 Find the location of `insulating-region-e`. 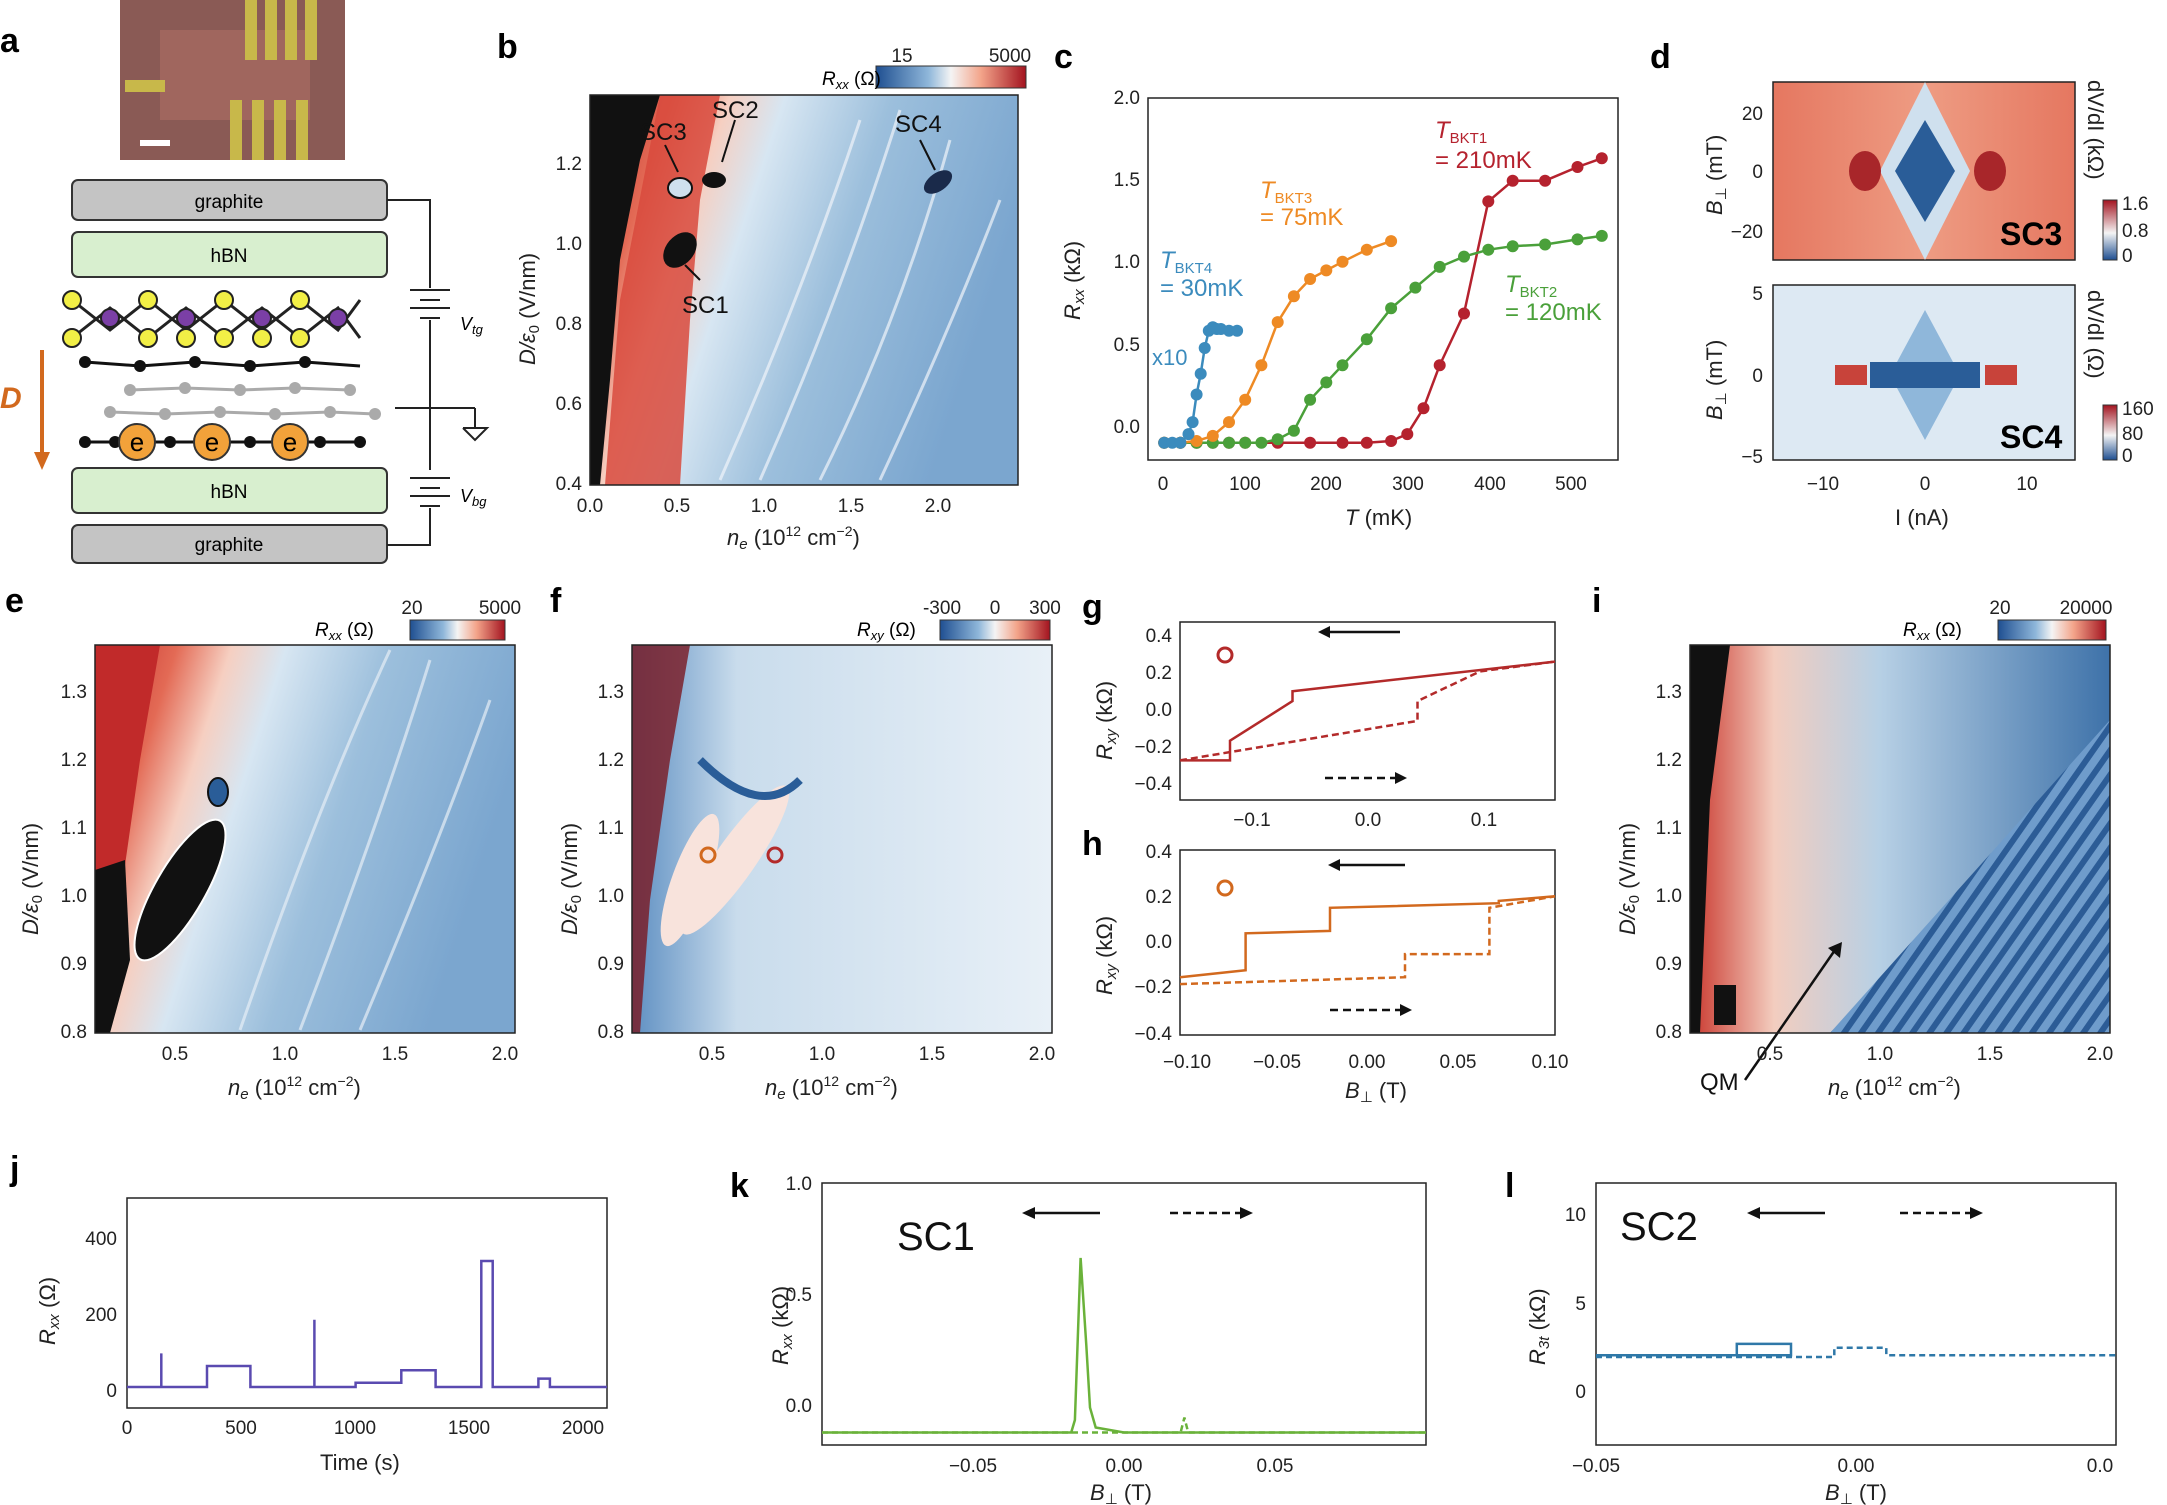

insulating-region-e is located at coordinates (112, 946).